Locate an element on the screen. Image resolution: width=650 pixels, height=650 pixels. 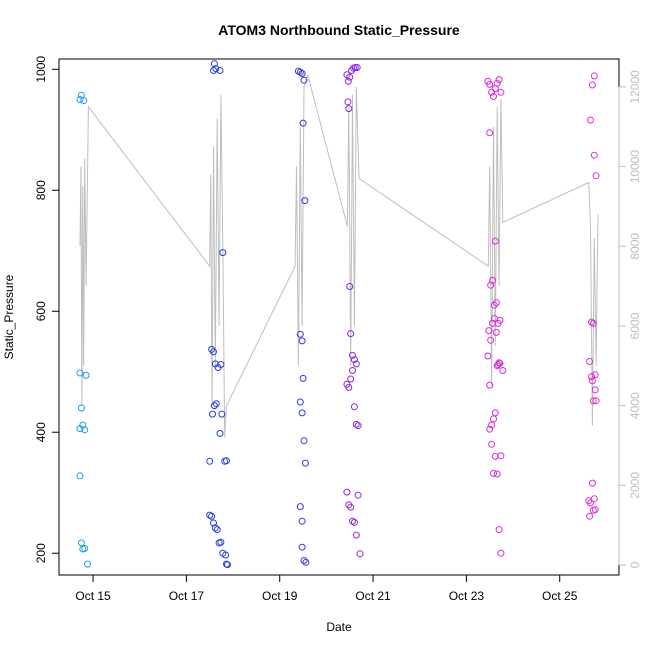
y2-tick-label: 2000 is located at coordinates (635, 485).